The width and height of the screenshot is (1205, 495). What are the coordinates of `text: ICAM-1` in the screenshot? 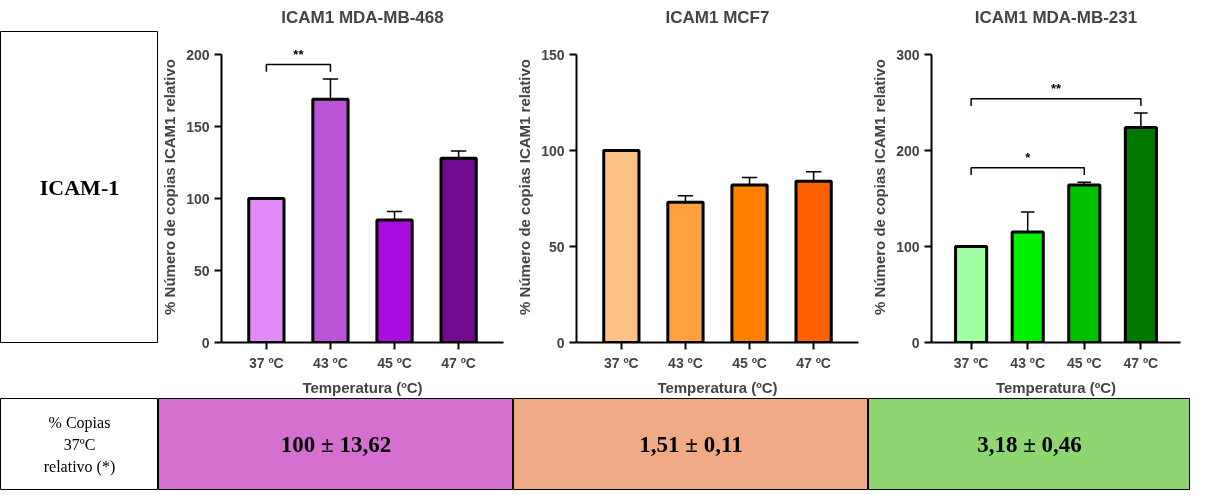 It's located at (79, 187).